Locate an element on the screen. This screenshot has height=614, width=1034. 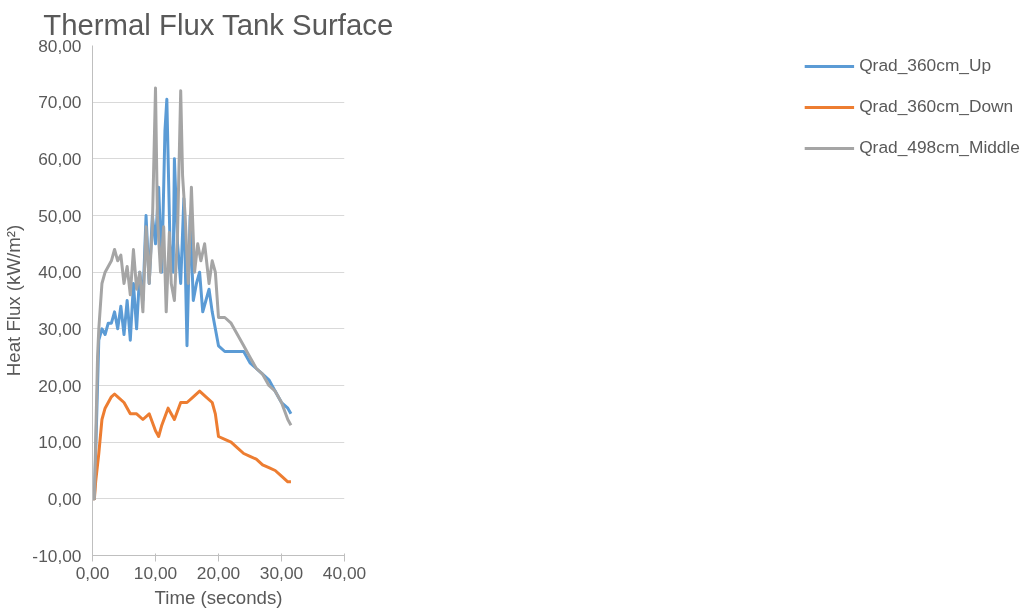
x-axis-title: Time (seconds) is located at coordinates (218, 597).